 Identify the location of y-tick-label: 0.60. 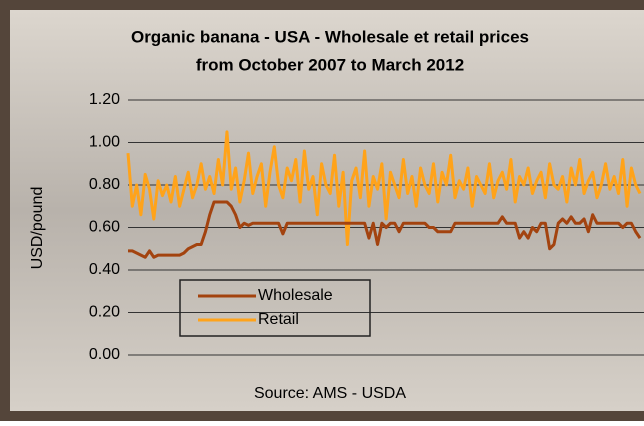
(104, 227).